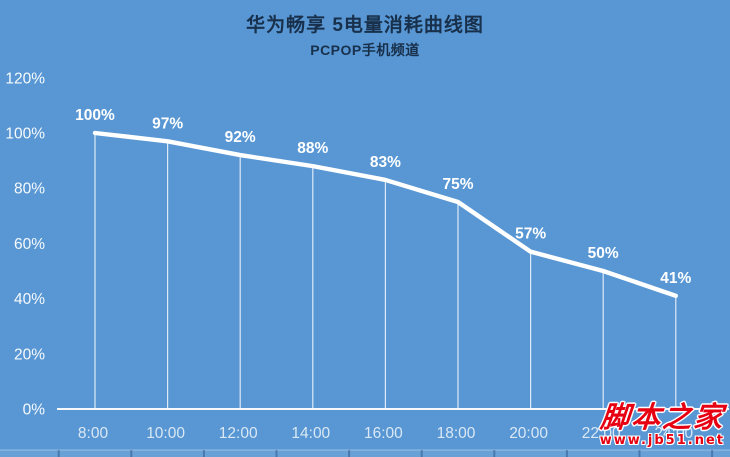 Image resolution: width=730 pixels, height=457 pixels. I want to click on y-axis-tick-label: 40%, so click(29, 299).